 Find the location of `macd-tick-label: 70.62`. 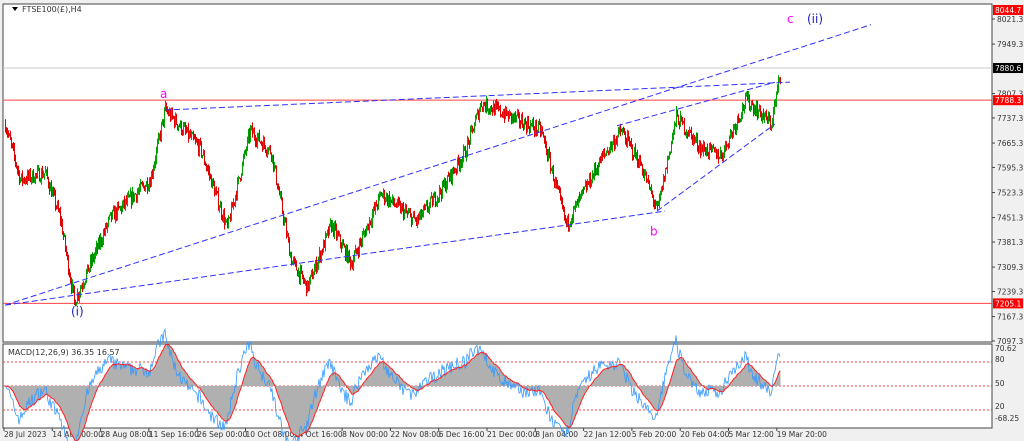

macd-tick-label: 70.62 is located at coordinates (1006, 348).